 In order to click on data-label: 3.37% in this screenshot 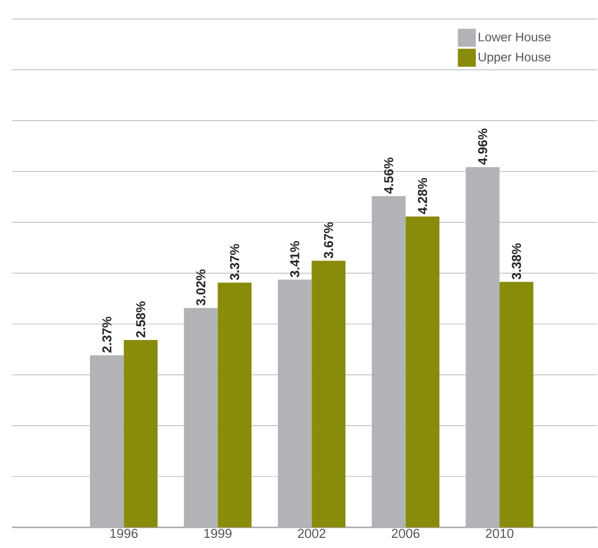, I will do `click(235, 262)`.